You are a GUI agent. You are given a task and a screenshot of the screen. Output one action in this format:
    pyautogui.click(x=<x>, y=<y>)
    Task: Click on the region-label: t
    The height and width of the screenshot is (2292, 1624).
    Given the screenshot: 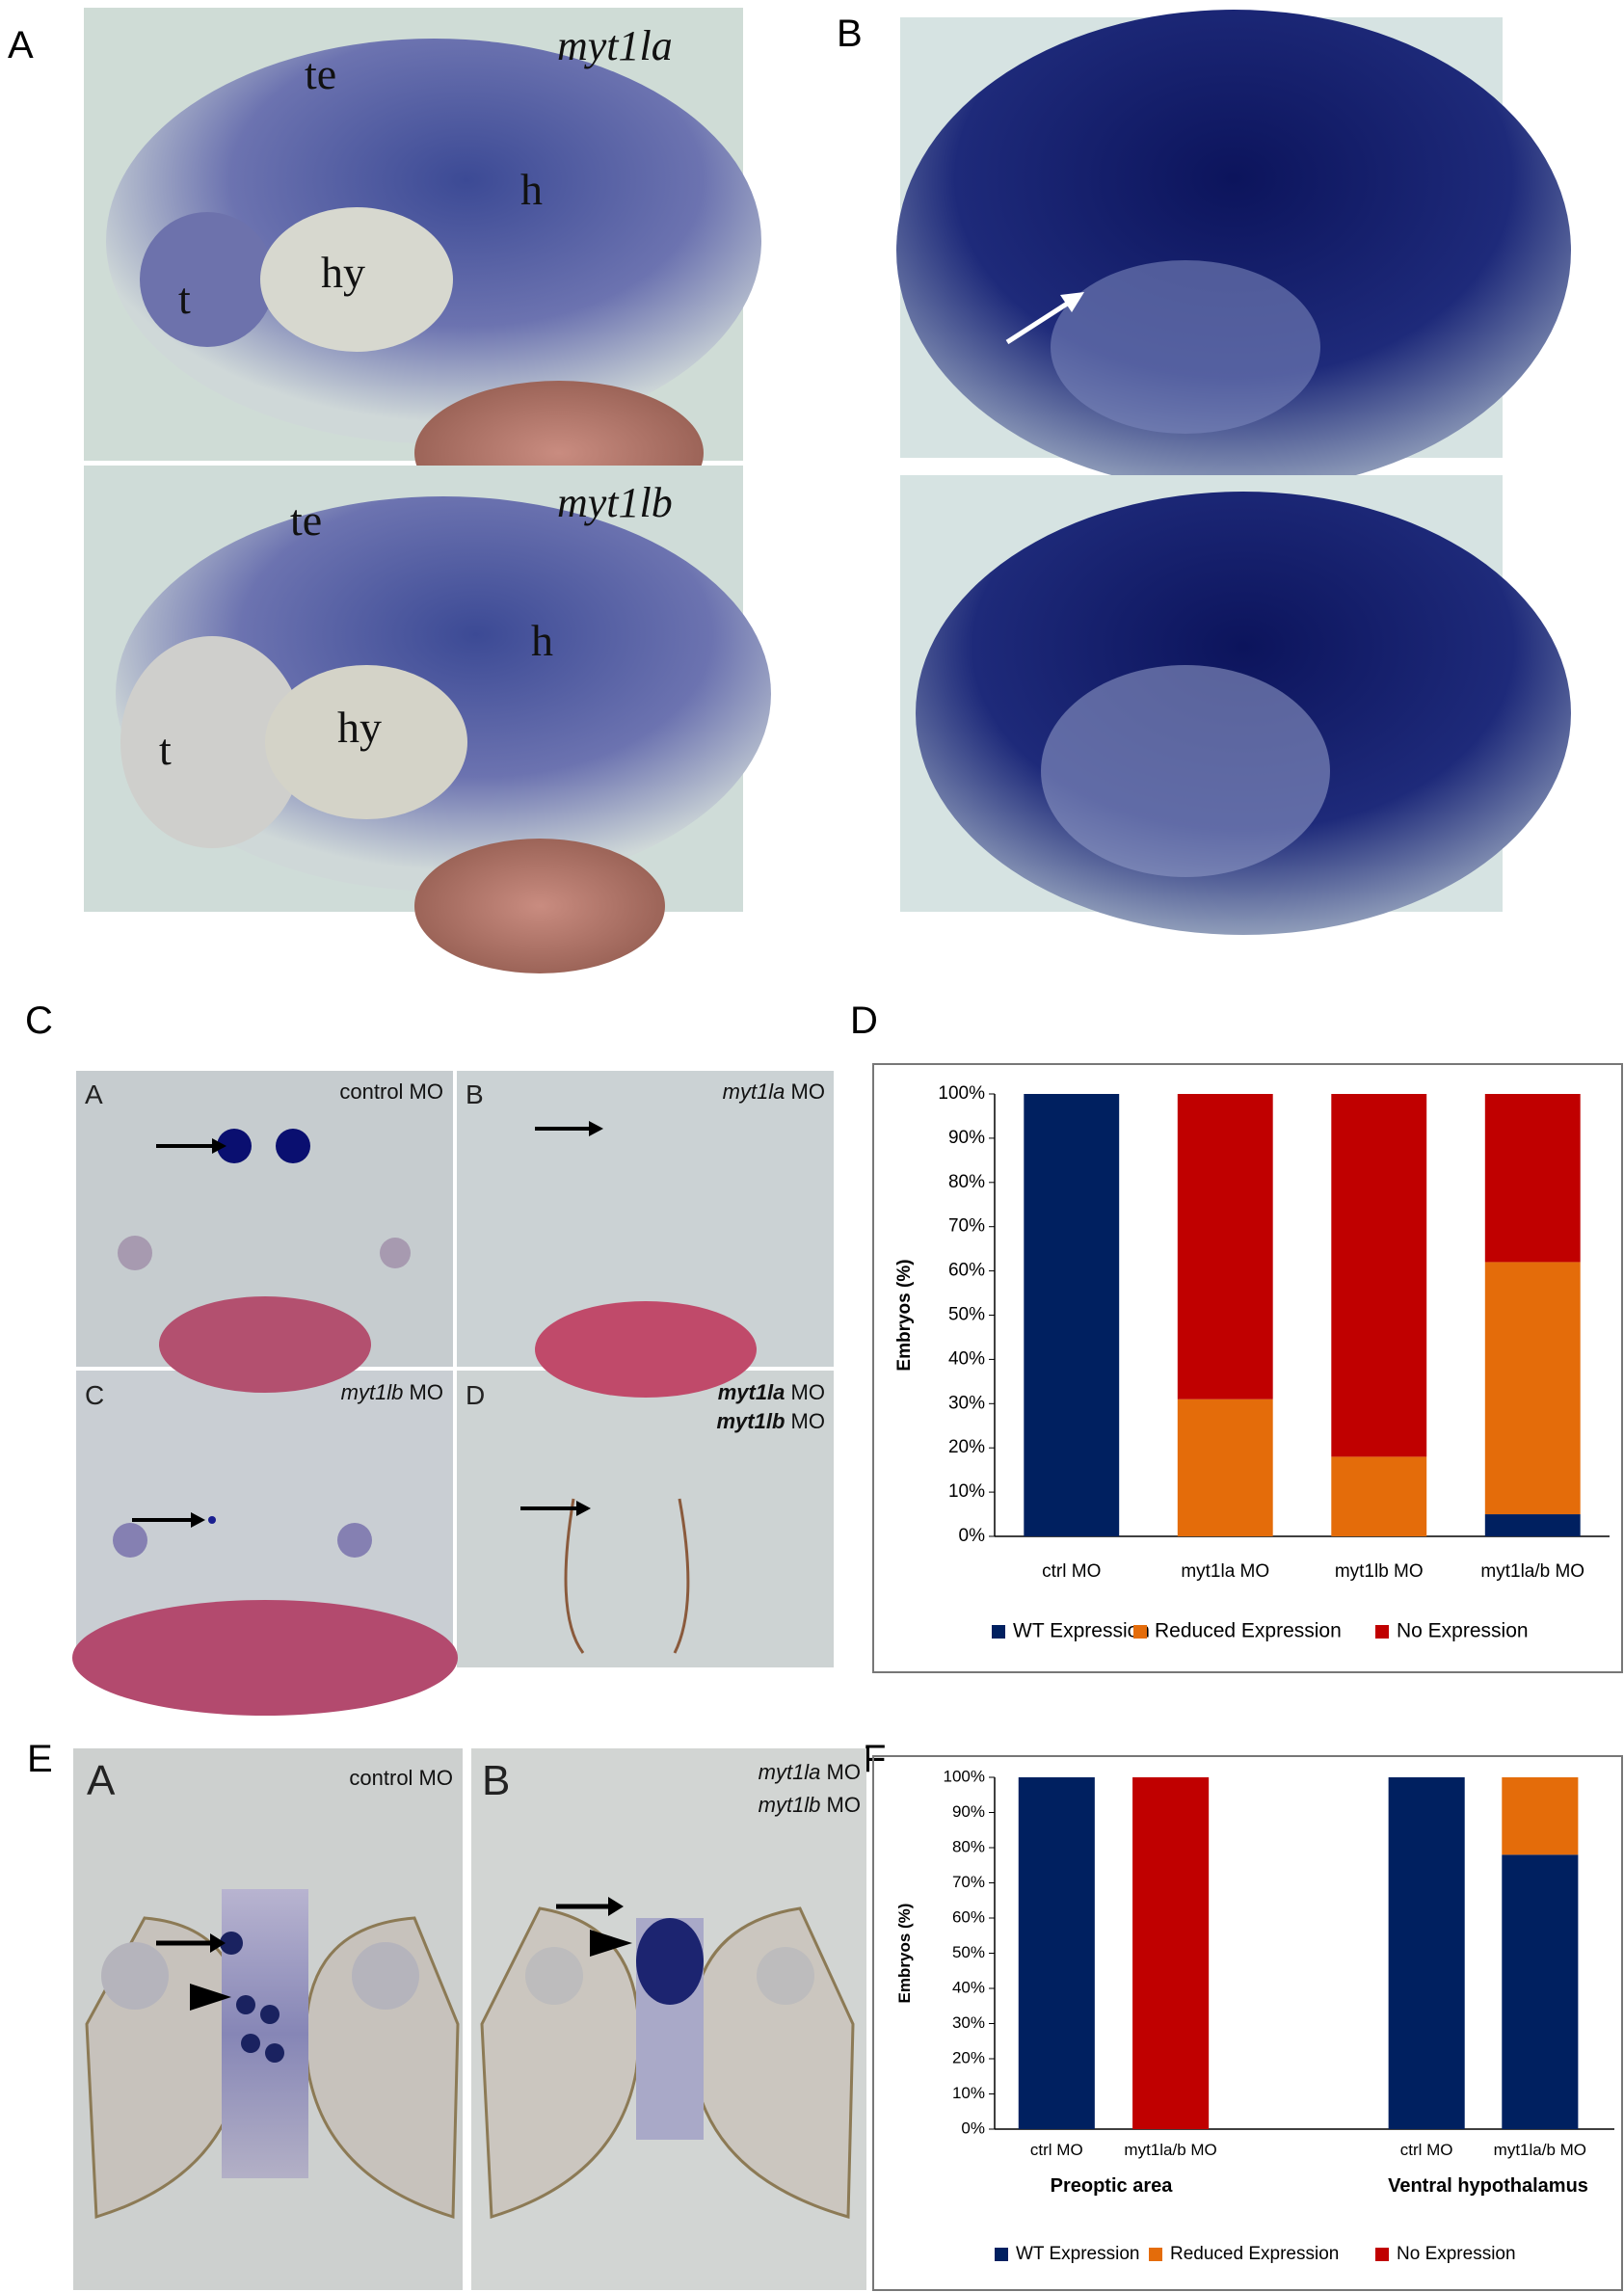 What is the action you would take?
    pyautogui.click(x=165, y=749)
    